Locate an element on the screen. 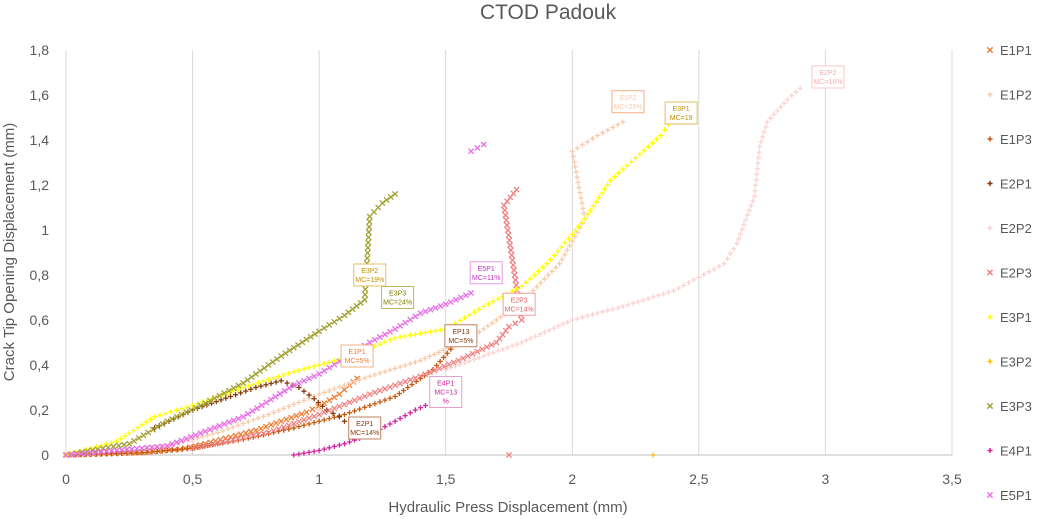  x-tick-label: 3,5 is located at coordinates (952, 479).